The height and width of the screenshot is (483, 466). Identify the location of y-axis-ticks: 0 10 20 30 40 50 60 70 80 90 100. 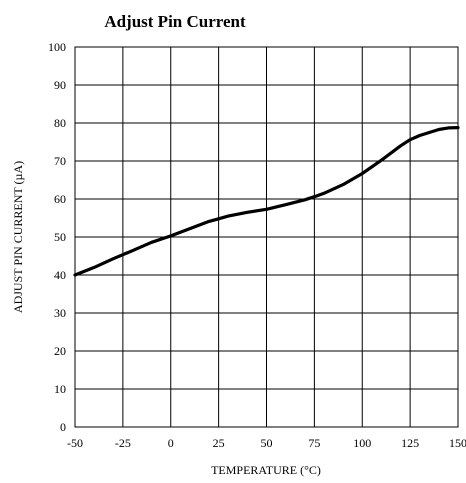
(57, 237).